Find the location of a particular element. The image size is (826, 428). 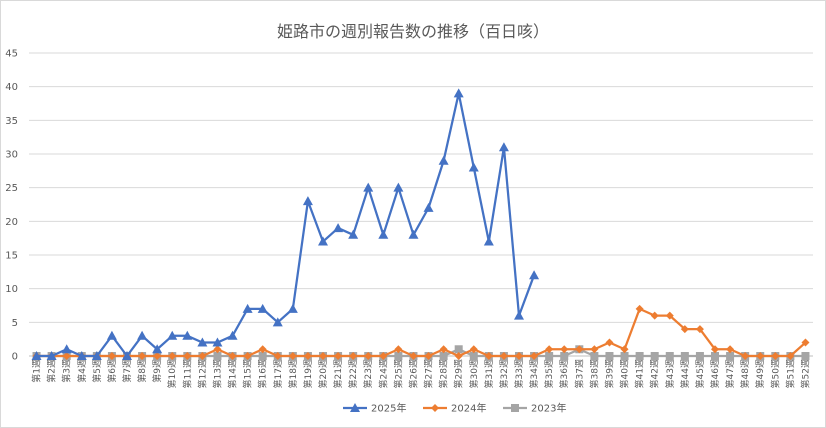

series-2024 is located at coordinates (421, 332).